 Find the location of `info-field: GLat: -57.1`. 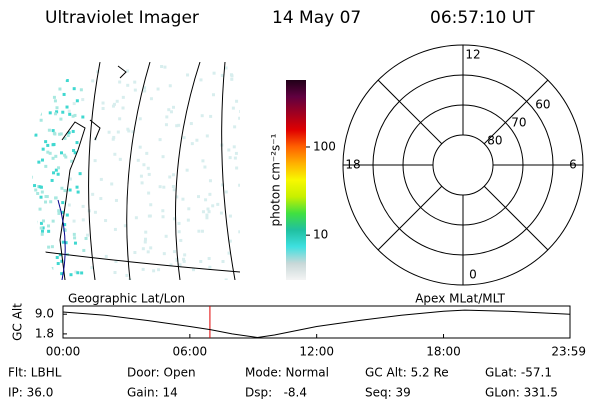

info-field: GLat: -57.1 is located at coordinates (518, 373).